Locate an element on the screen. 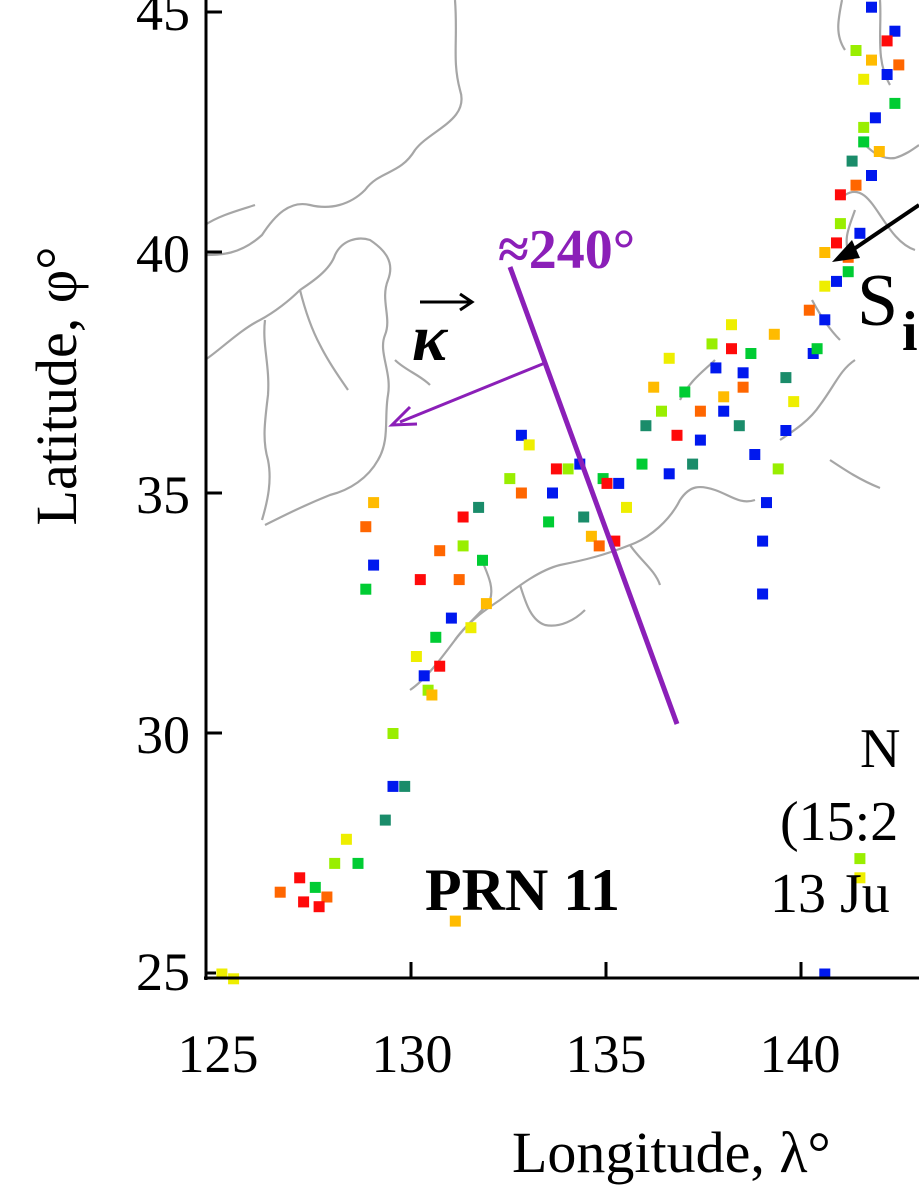 The height and width of the screenshot is (1190, 919). partial-time-label: (15:2 is located at coordinates (839, 822).